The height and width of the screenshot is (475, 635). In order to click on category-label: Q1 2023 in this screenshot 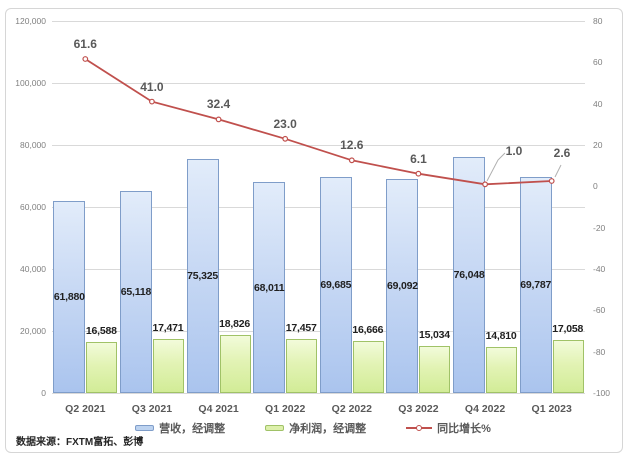, I will do `click(551, 409)`.